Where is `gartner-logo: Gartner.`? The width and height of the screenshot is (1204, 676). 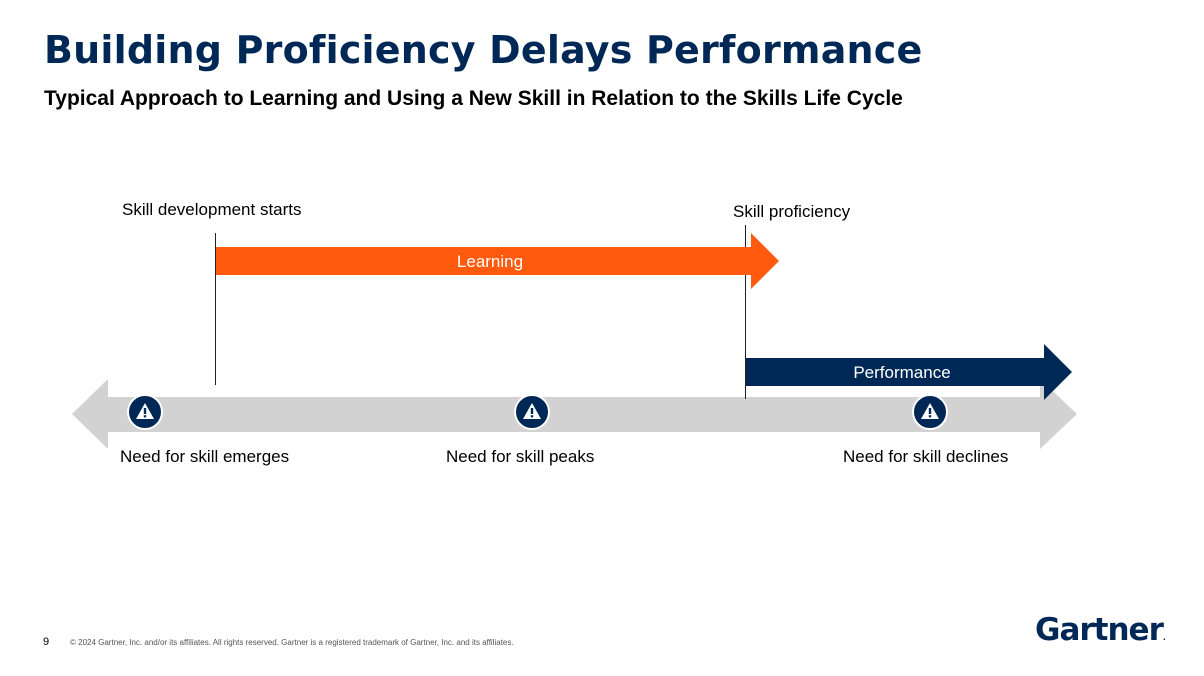
gartner-logo: Gartner. is located at coordinates (1100, 630).